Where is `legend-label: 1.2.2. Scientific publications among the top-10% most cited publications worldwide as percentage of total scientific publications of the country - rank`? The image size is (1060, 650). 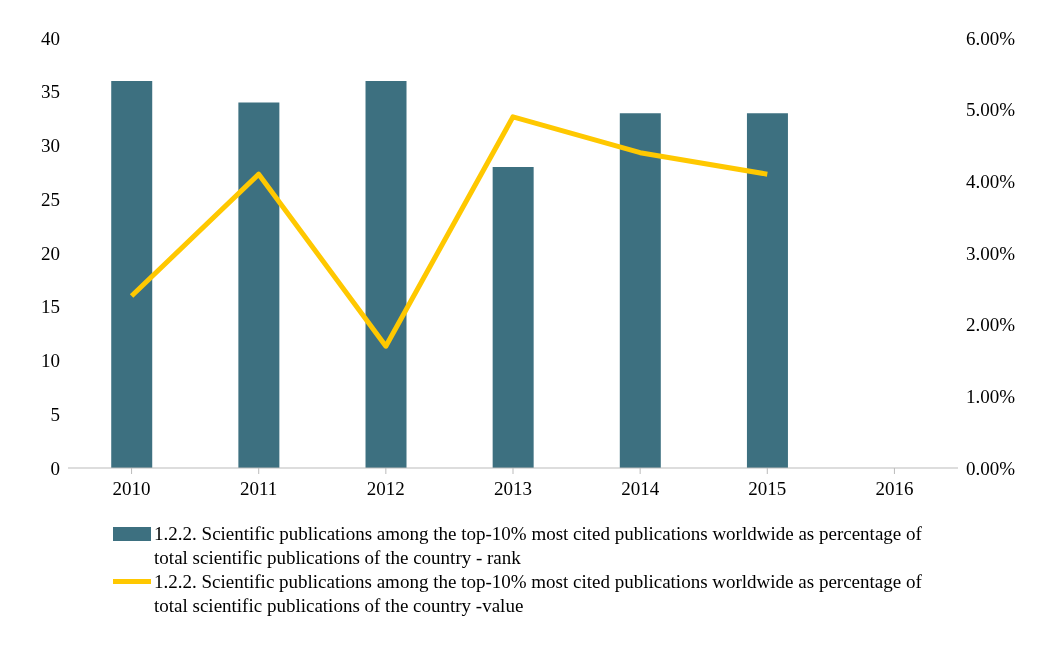
legend-label: 1.2.2. Scientific publications among the top-10% most cited publications worldwide as percentage of total scientific publications of the country - rank is located at coordinates (538, 546).